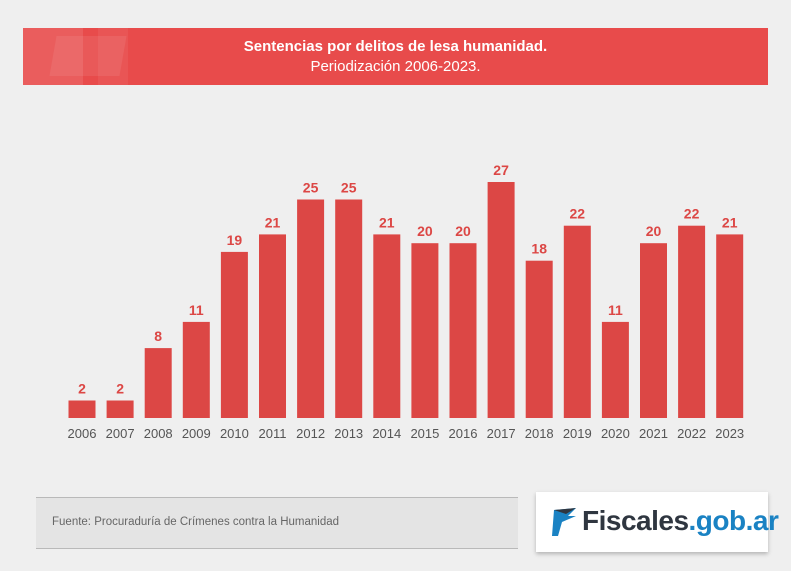 This screenshot has width=791, height=571. I want to click on x-tick-2022: 2022, so click(691, 433).